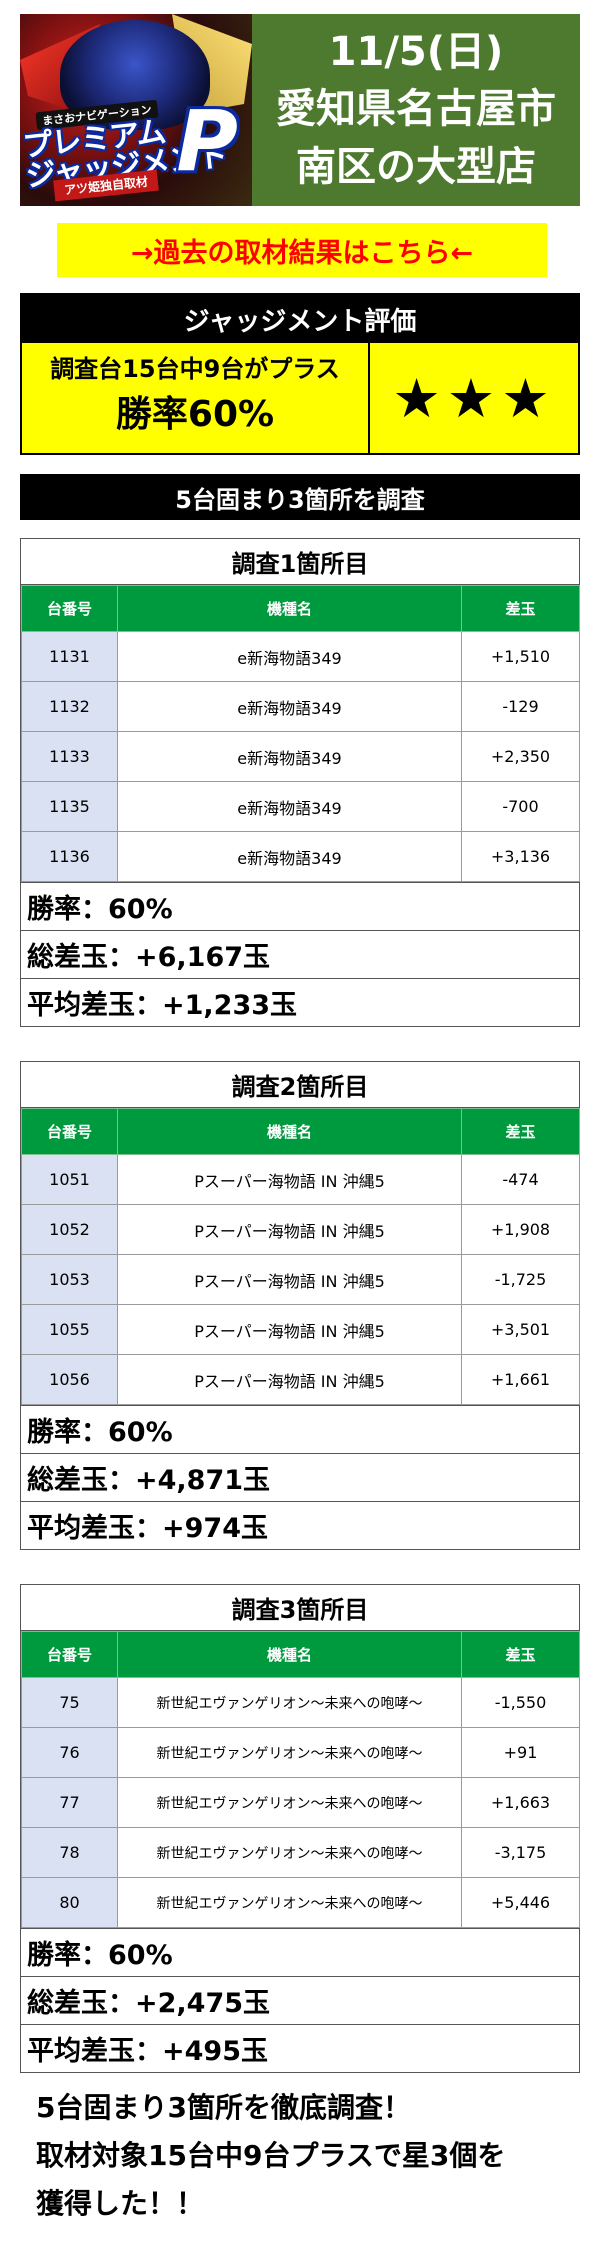 The height and width of the screenshot is (2252, 600). I want to click on judgment-result: 調査台15台中9台がプラス 勝率60%, so click(196, 398).